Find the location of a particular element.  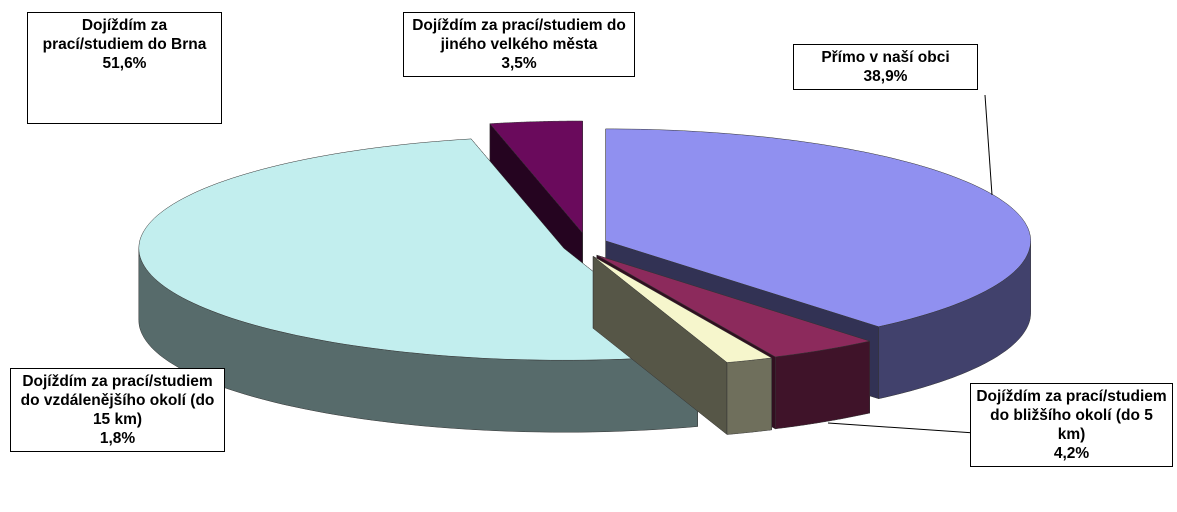

value-label: 1,8% is located at coordinates (117, 438).